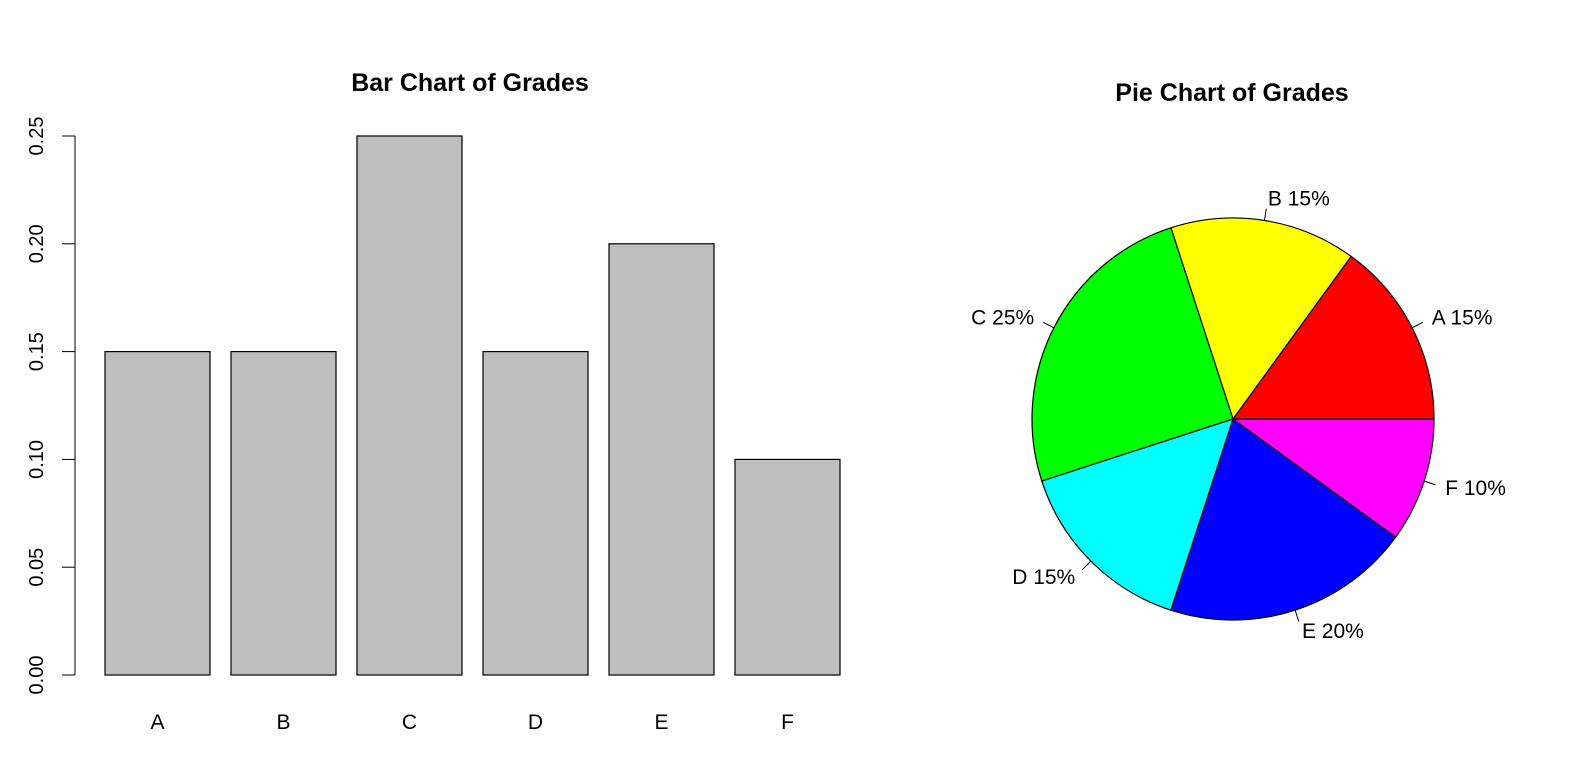 This screenshot has width=1572, height=778. What do you see at coordinates (1043, 577) in the screenshot?
I see `pie-slice-label: D 15%` at bounding box center [1043, 577].